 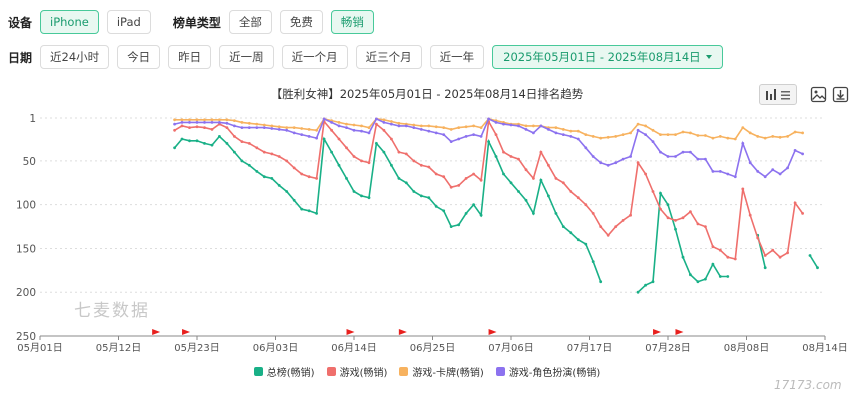 I want to click on x-tick-label: 08月14日, so click(x=824, y=348).